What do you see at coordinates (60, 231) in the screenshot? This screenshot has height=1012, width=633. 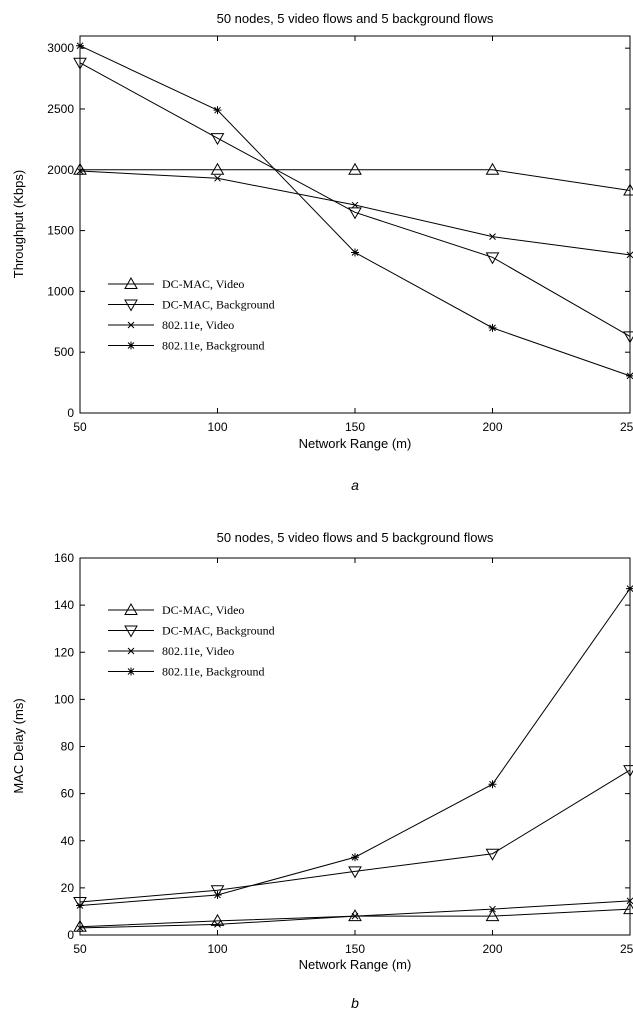 I see `chart-a-y-tick-label: 1500` at bounding box center [60, 231].